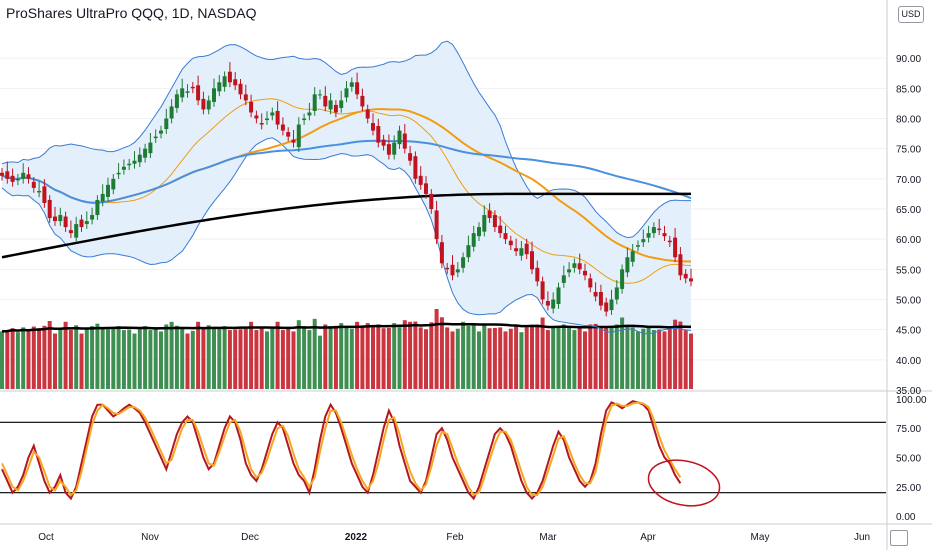 The height and width of the screenshot is (550, 932). Describe the element at coordinates (454, 537) in the screenshot. I see `time-axis: Oct Nov Dec 2022 Feb Mar Apr May Jun` at that location.